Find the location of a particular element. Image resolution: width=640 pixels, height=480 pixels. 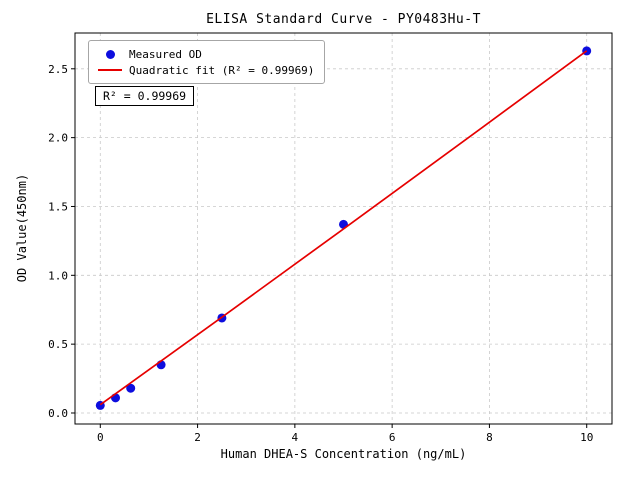

y-tick-label: 0.5 is located at coordinates (58, 344).